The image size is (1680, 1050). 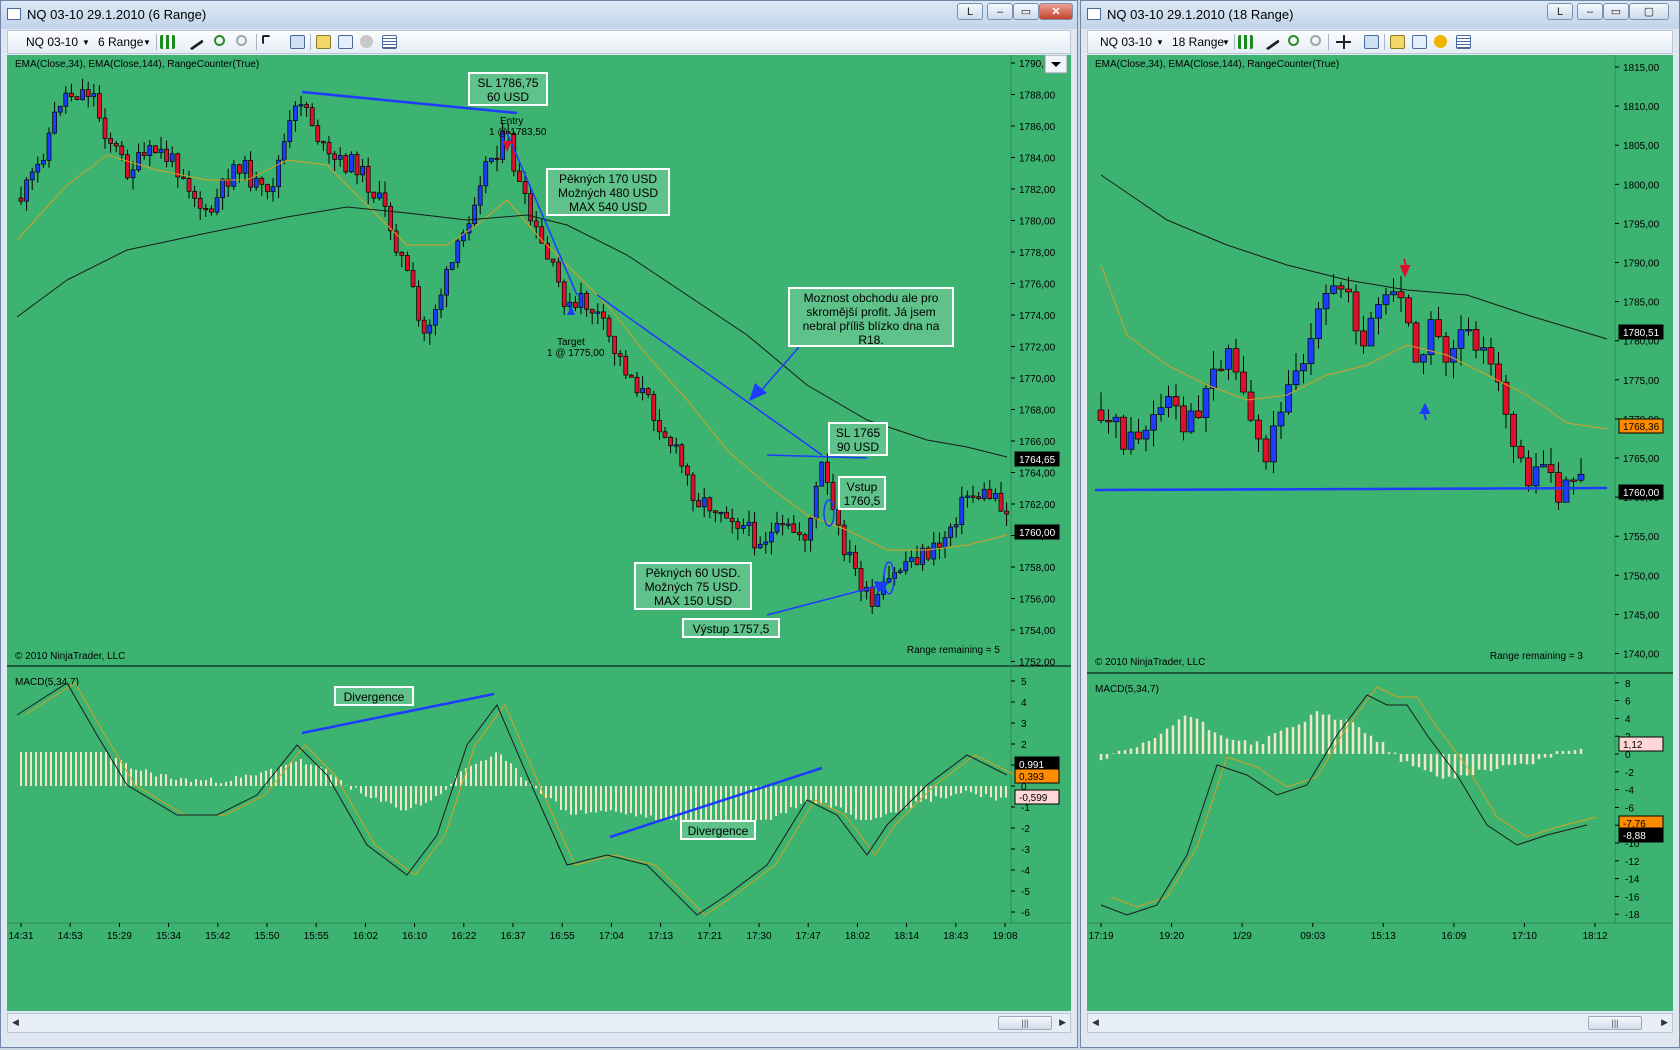 I want to click on close-button: ✕, so click(x=1056, y=11).